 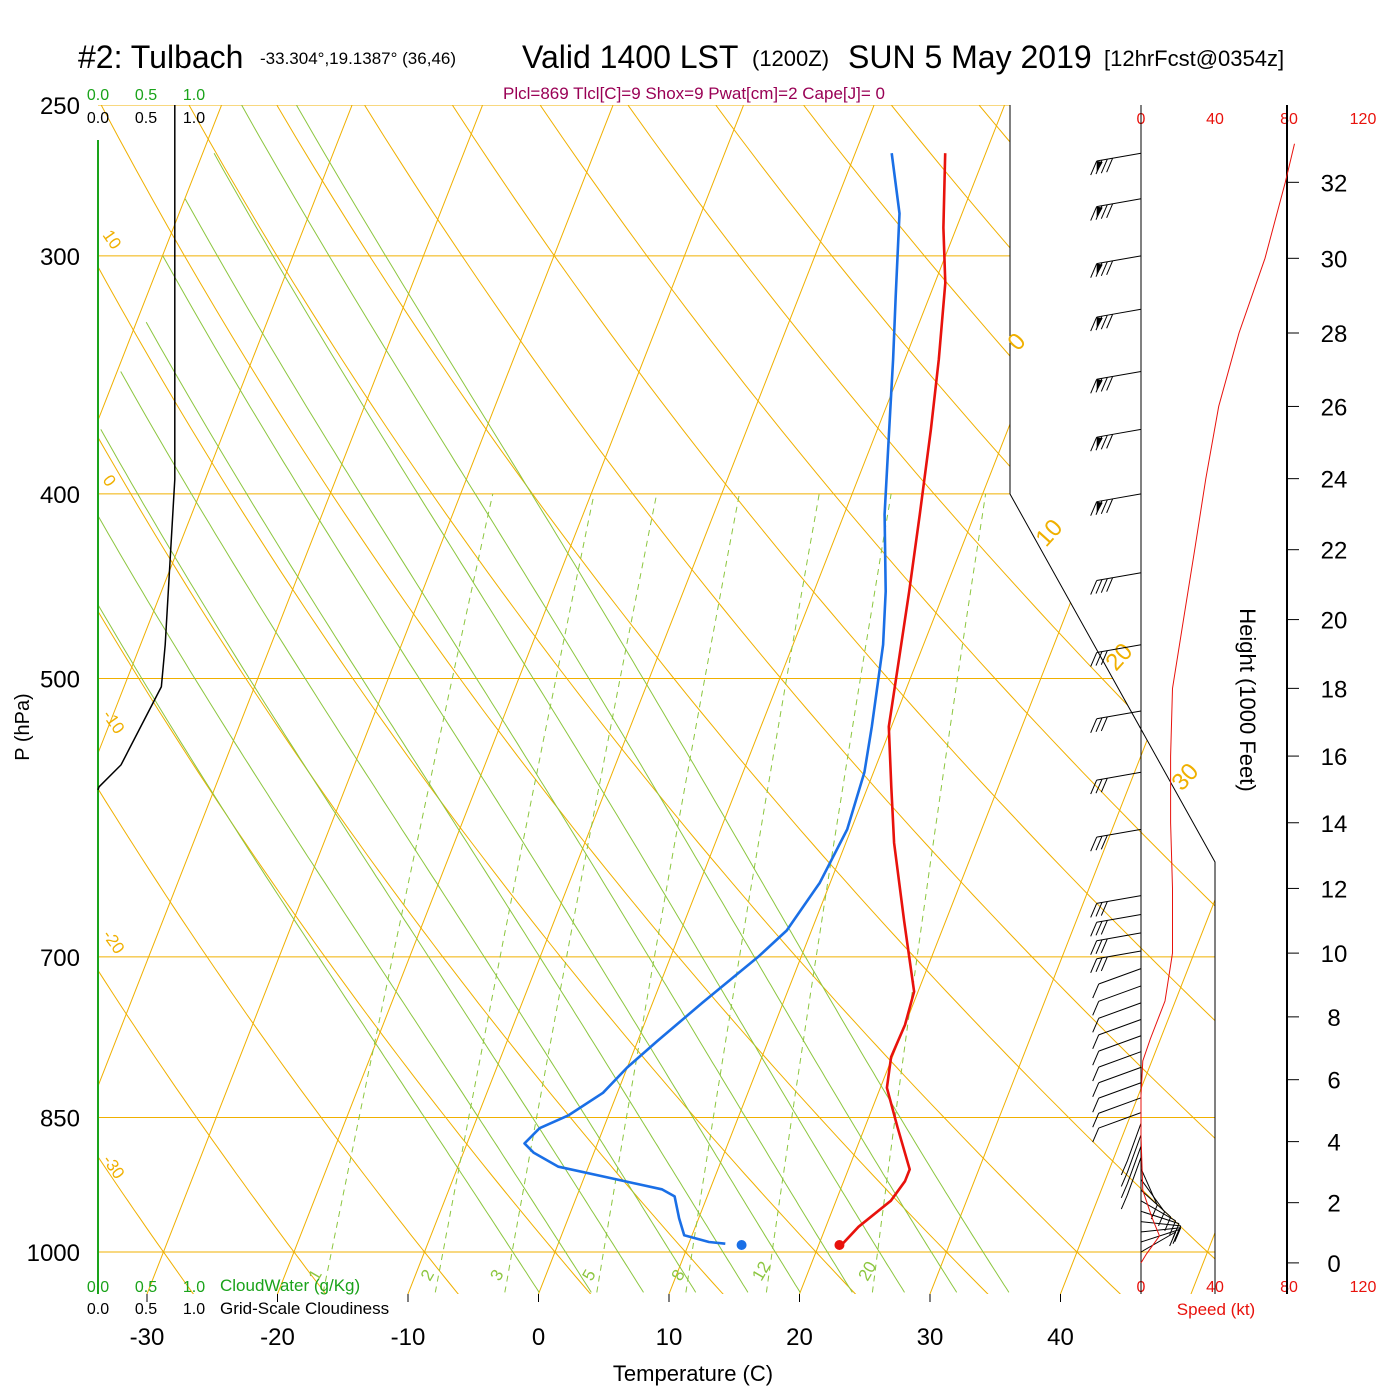 I want to click on speed-top-tick: 80, so click(x=1289, y=119).